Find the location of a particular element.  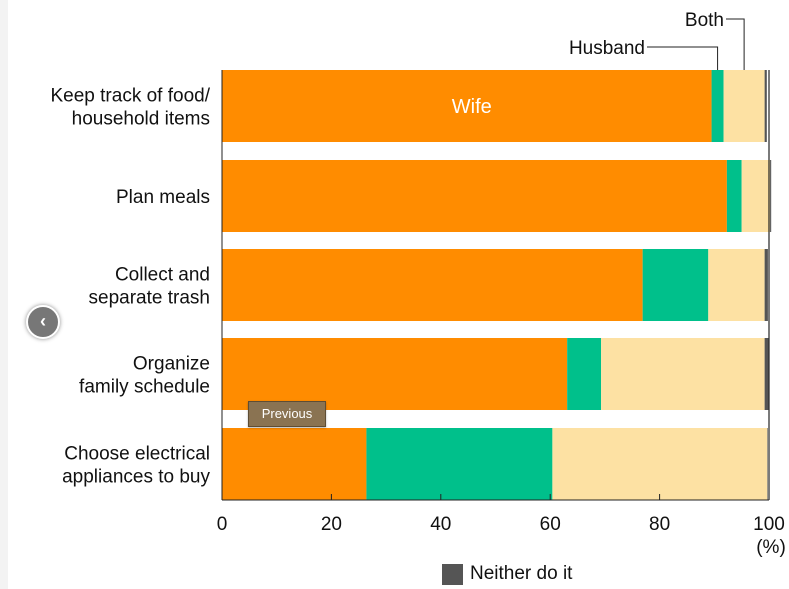

category-label-2-0: Collect and is located at coordinates (162, 275).